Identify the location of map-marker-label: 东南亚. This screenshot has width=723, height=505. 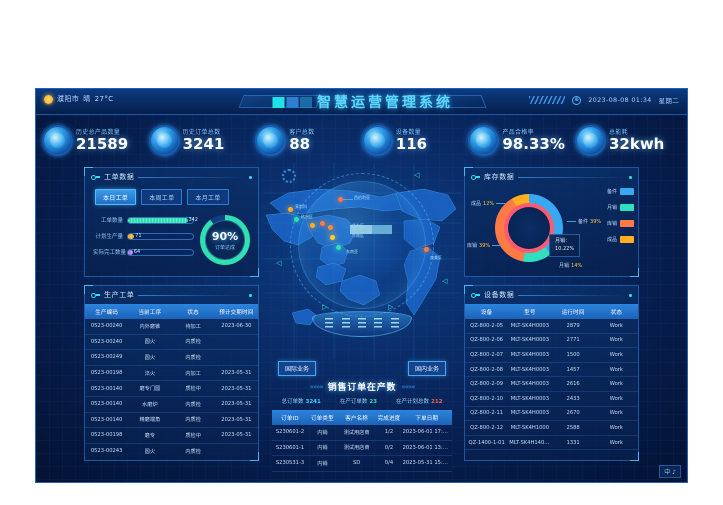
(352, 251).